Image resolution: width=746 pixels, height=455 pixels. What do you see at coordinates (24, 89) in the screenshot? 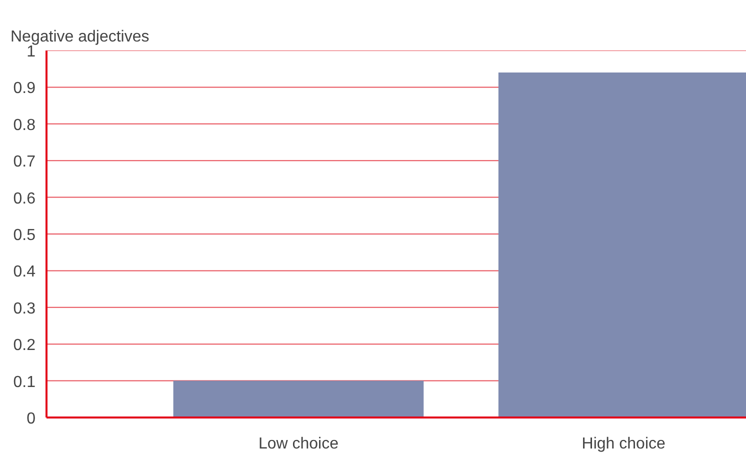
I see `y-tick-label: 0.9` at bounding box center [24, 89].